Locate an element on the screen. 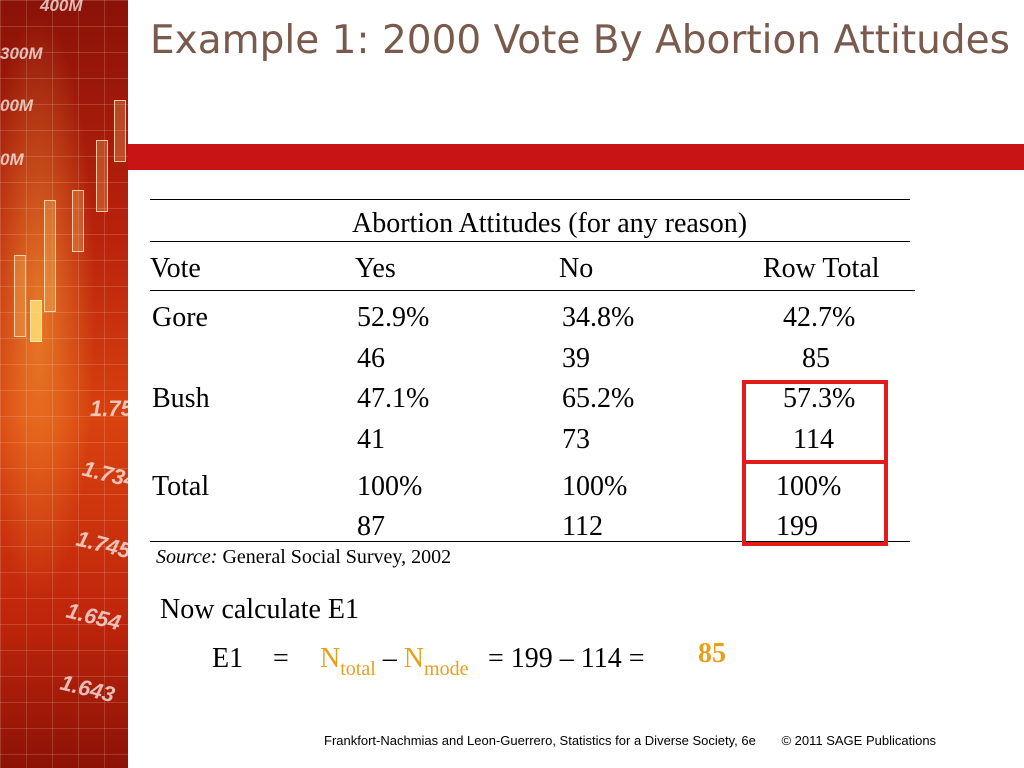 The height and width of the screenshot is (768, 1024). cell-total-pct: 57.3% is located at coordinates (819, 398).